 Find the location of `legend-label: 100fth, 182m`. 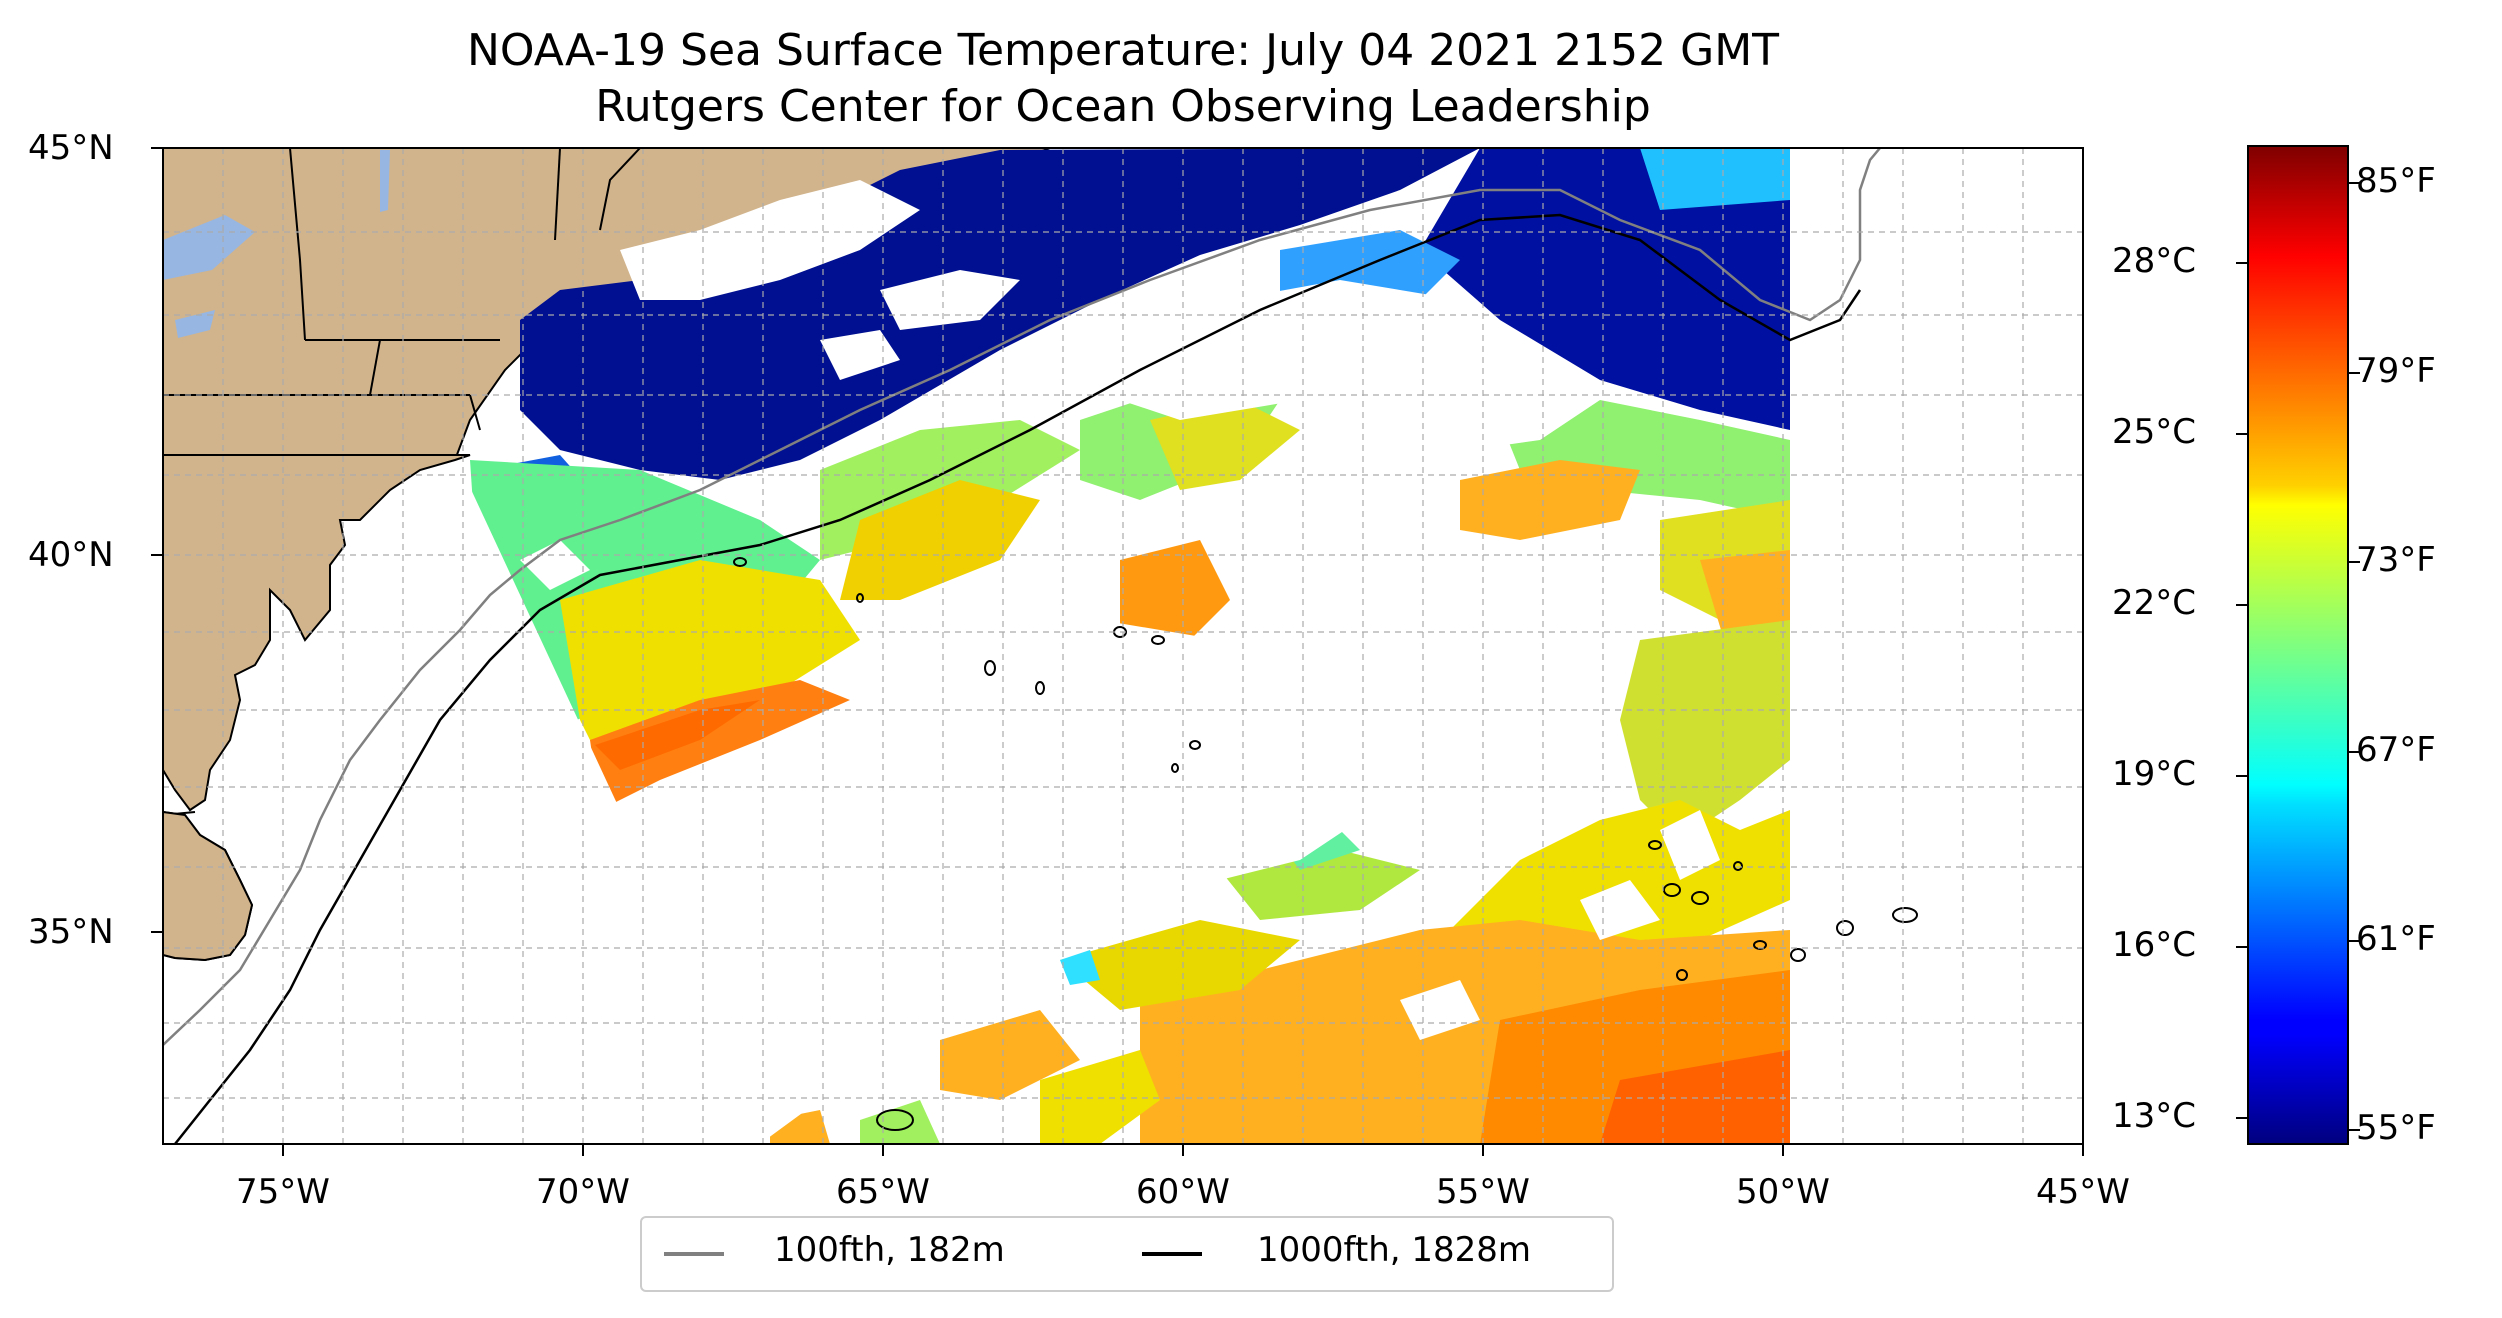

legend-label: 100fth, 182m is located at coordinates (889, 1250).